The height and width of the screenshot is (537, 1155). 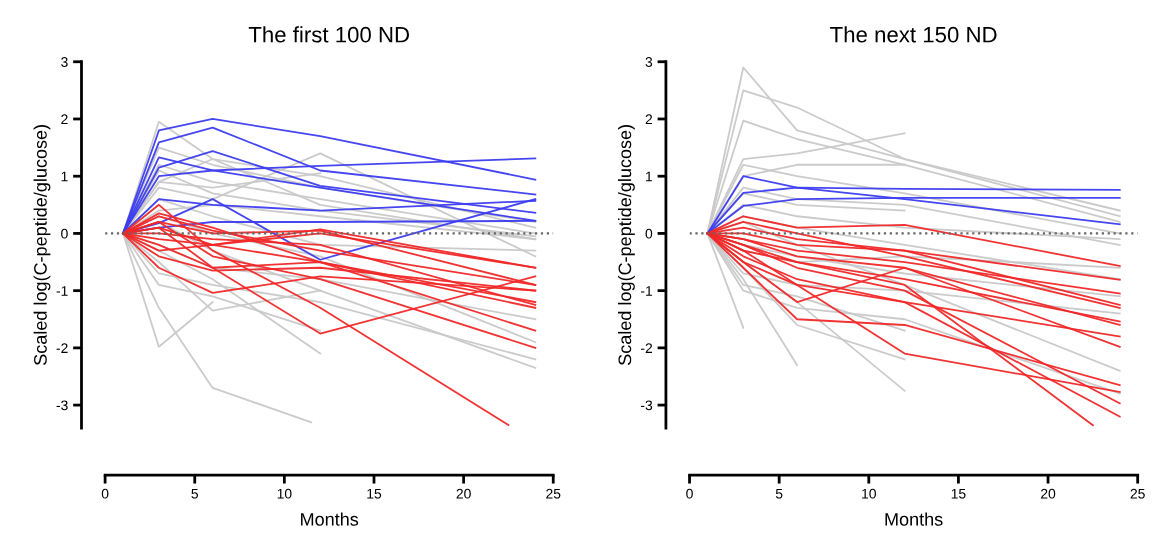 What do you see at coordinates (913, 34) in the screenshot?
I see `chart-title: The next 150 ND` at bounding box center [913, 34].